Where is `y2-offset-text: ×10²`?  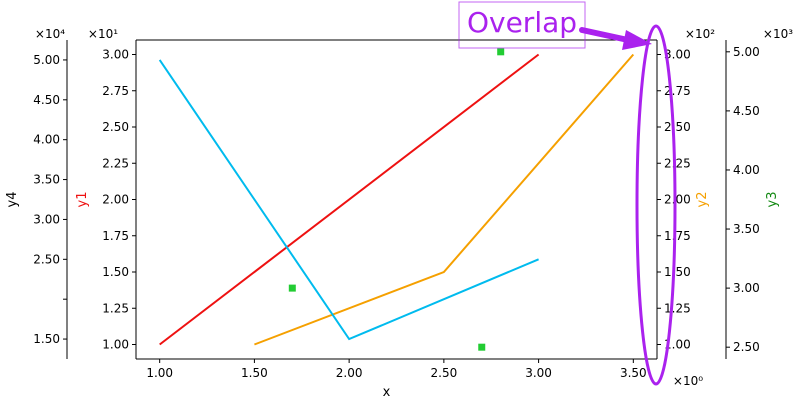 y2-offset-text: ×10² is located at coordinates (700, 34).